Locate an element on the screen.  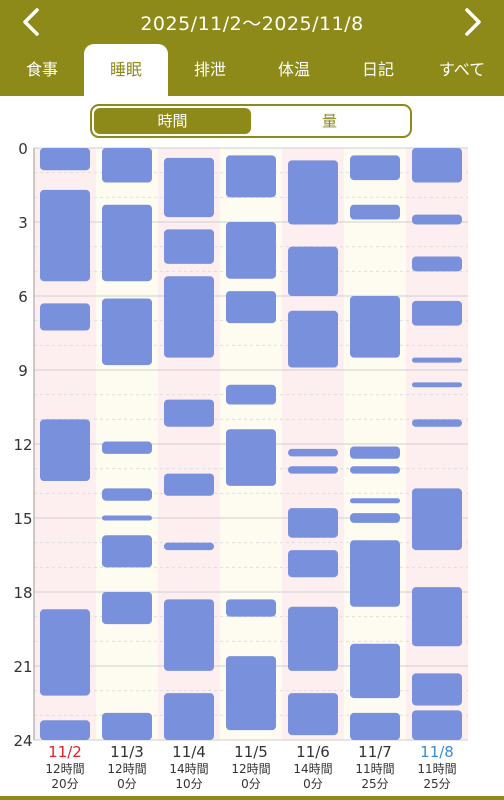
view-mode-toggle: 時間 量 is located at coordinates (251, 121).